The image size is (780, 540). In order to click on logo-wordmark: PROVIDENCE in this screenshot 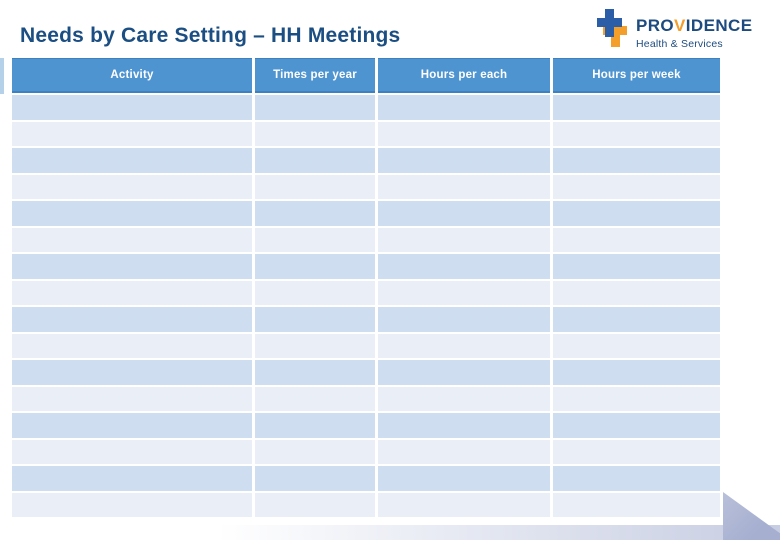, I will do `click(694, 25)`.